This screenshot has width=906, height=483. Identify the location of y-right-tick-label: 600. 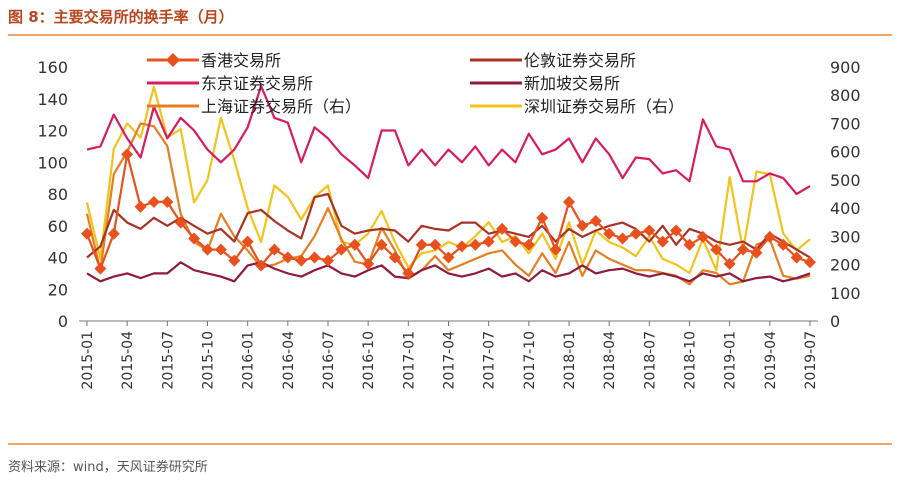
(845, 152).